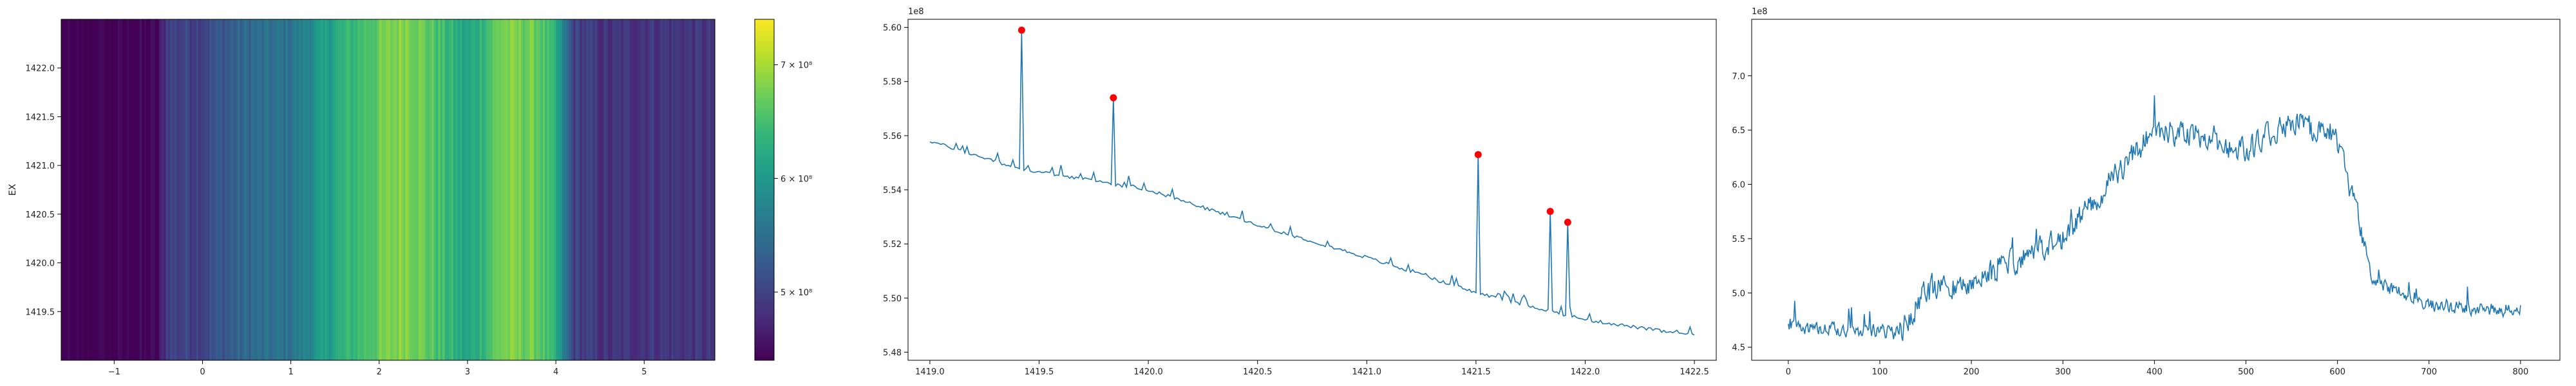  Describe the element at coordinates (1550, 212) in the screenshot. I see `peak-marker` at that location.